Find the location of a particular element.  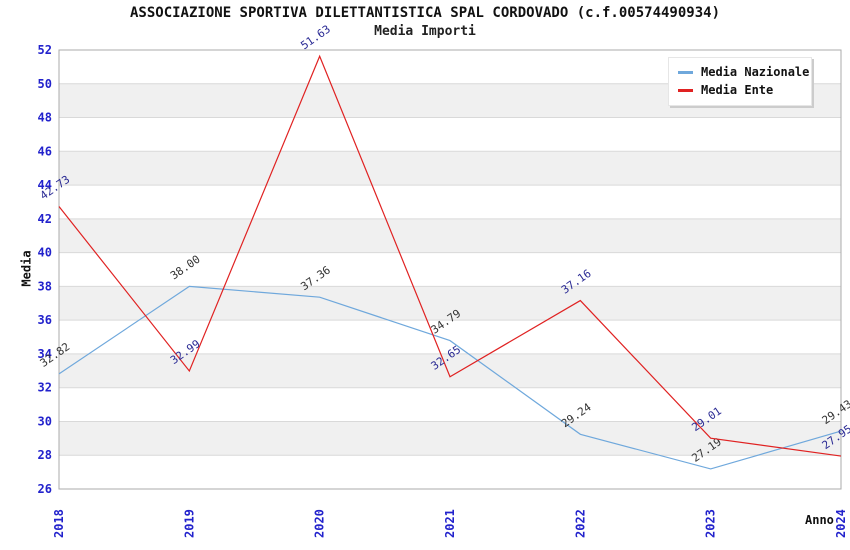

legend-item-media-ente: Media Ente is located at coordinates (740, 90).